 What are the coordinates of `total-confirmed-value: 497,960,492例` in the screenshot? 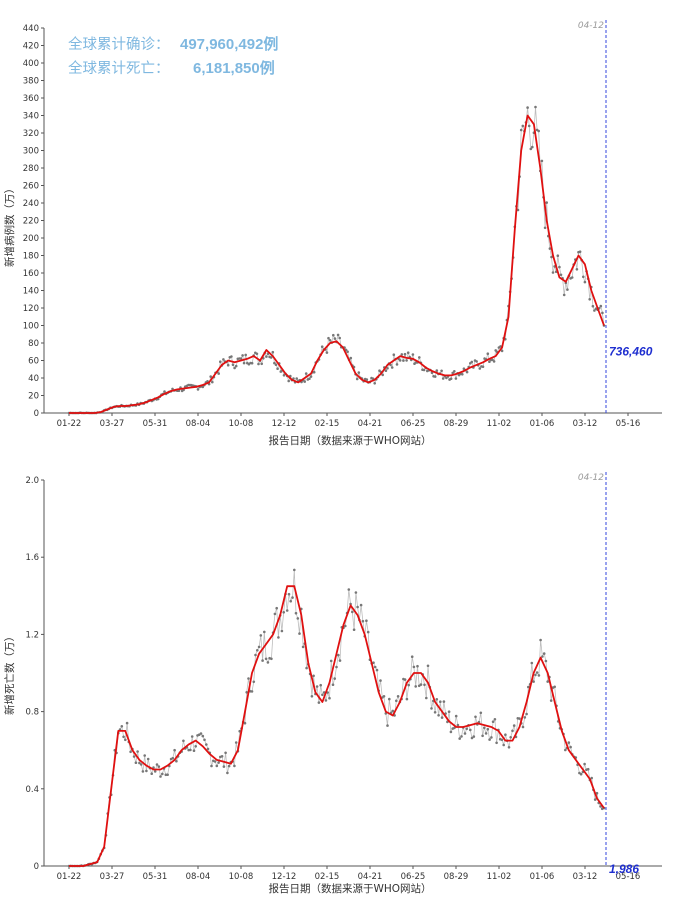 It's located at (229, 44).